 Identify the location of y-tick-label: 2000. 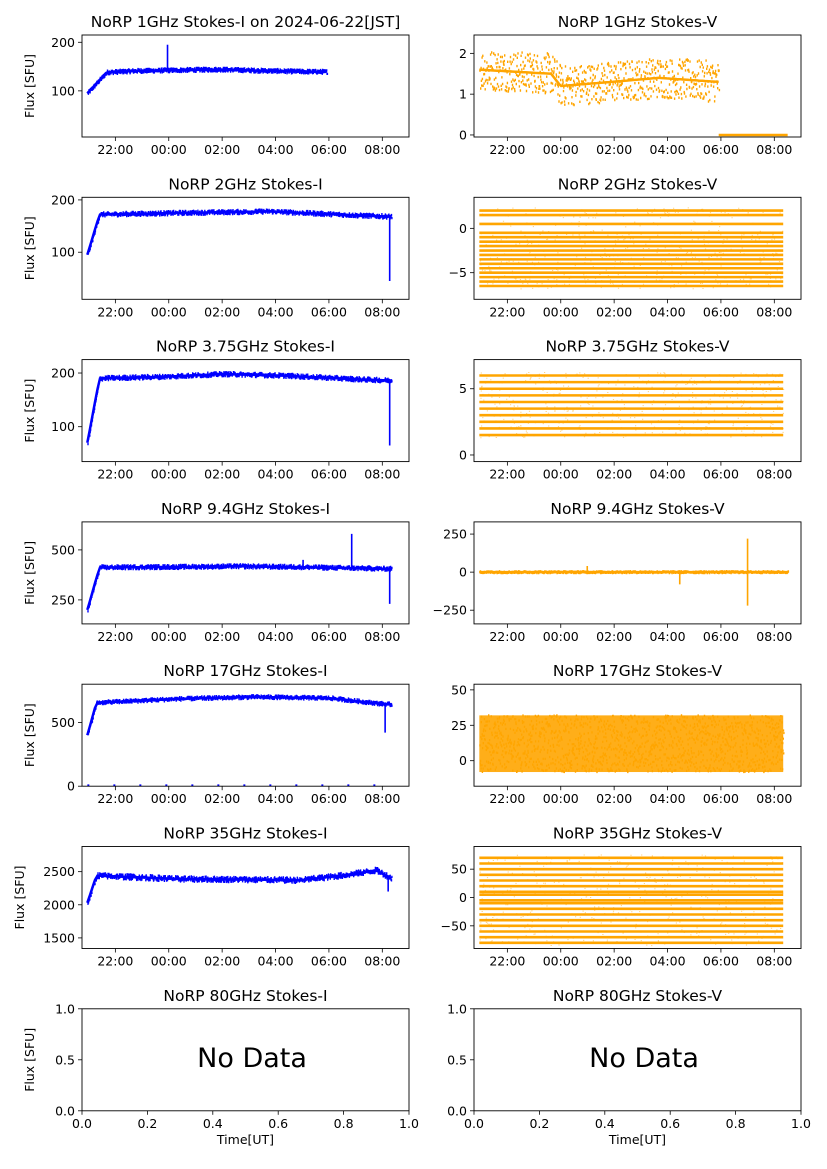
(59, 904).